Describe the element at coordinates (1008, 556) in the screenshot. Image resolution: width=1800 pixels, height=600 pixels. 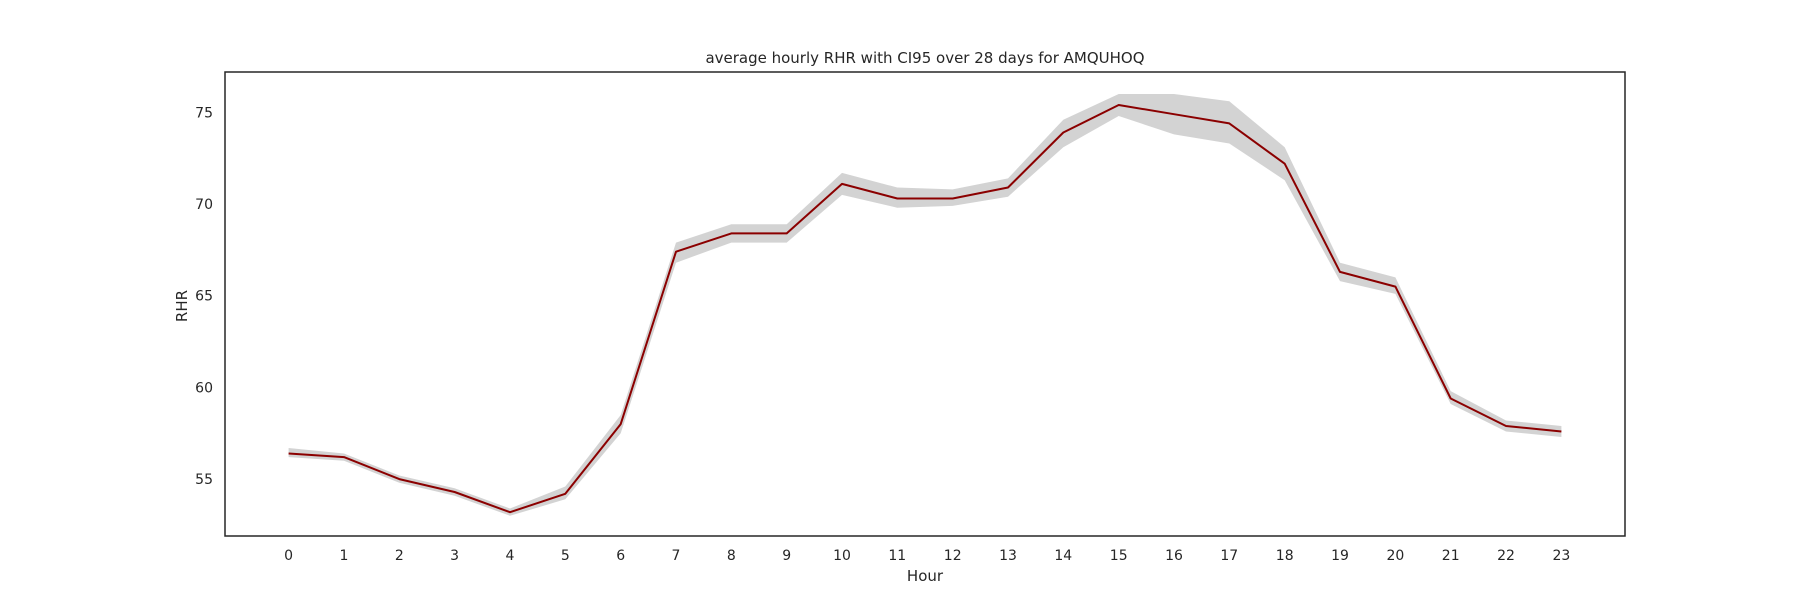
I see `x-tick-label: 13` at that location.